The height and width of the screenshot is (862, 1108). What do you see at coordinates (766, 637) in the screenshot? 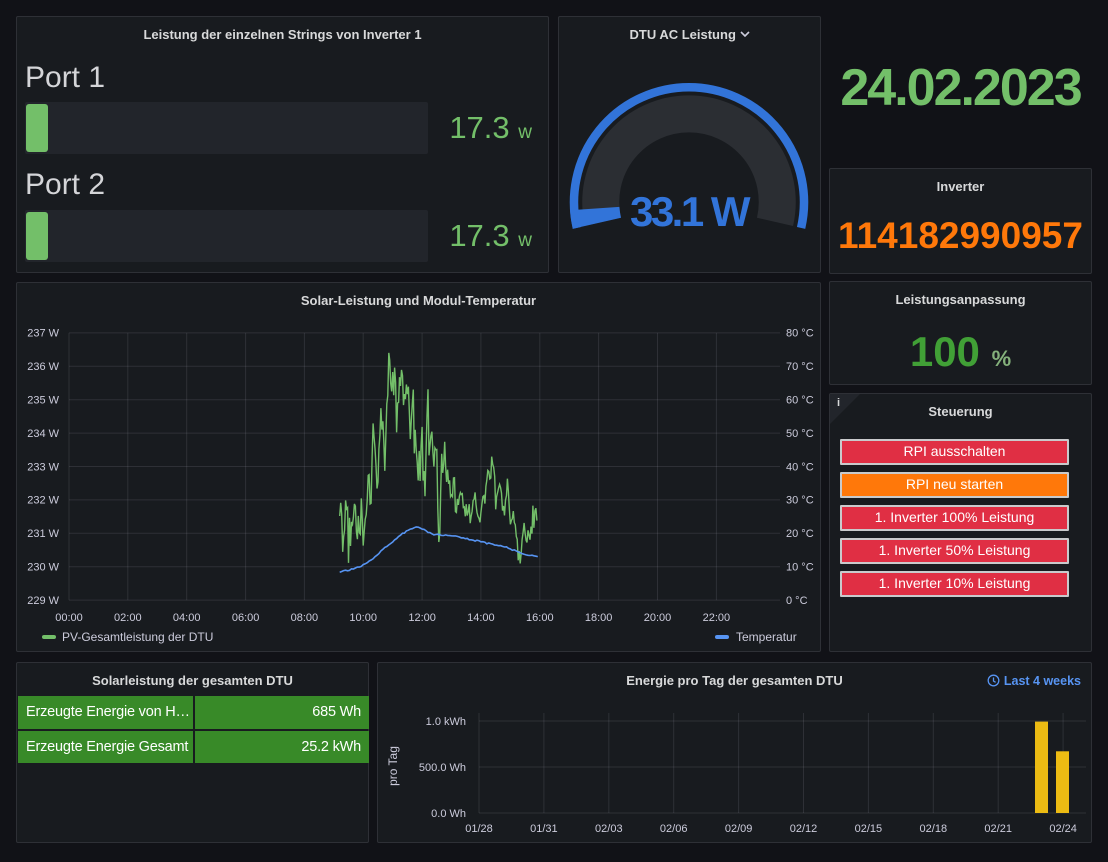
I see `svg-text: Temperatur` at bounding box center [766, 637].